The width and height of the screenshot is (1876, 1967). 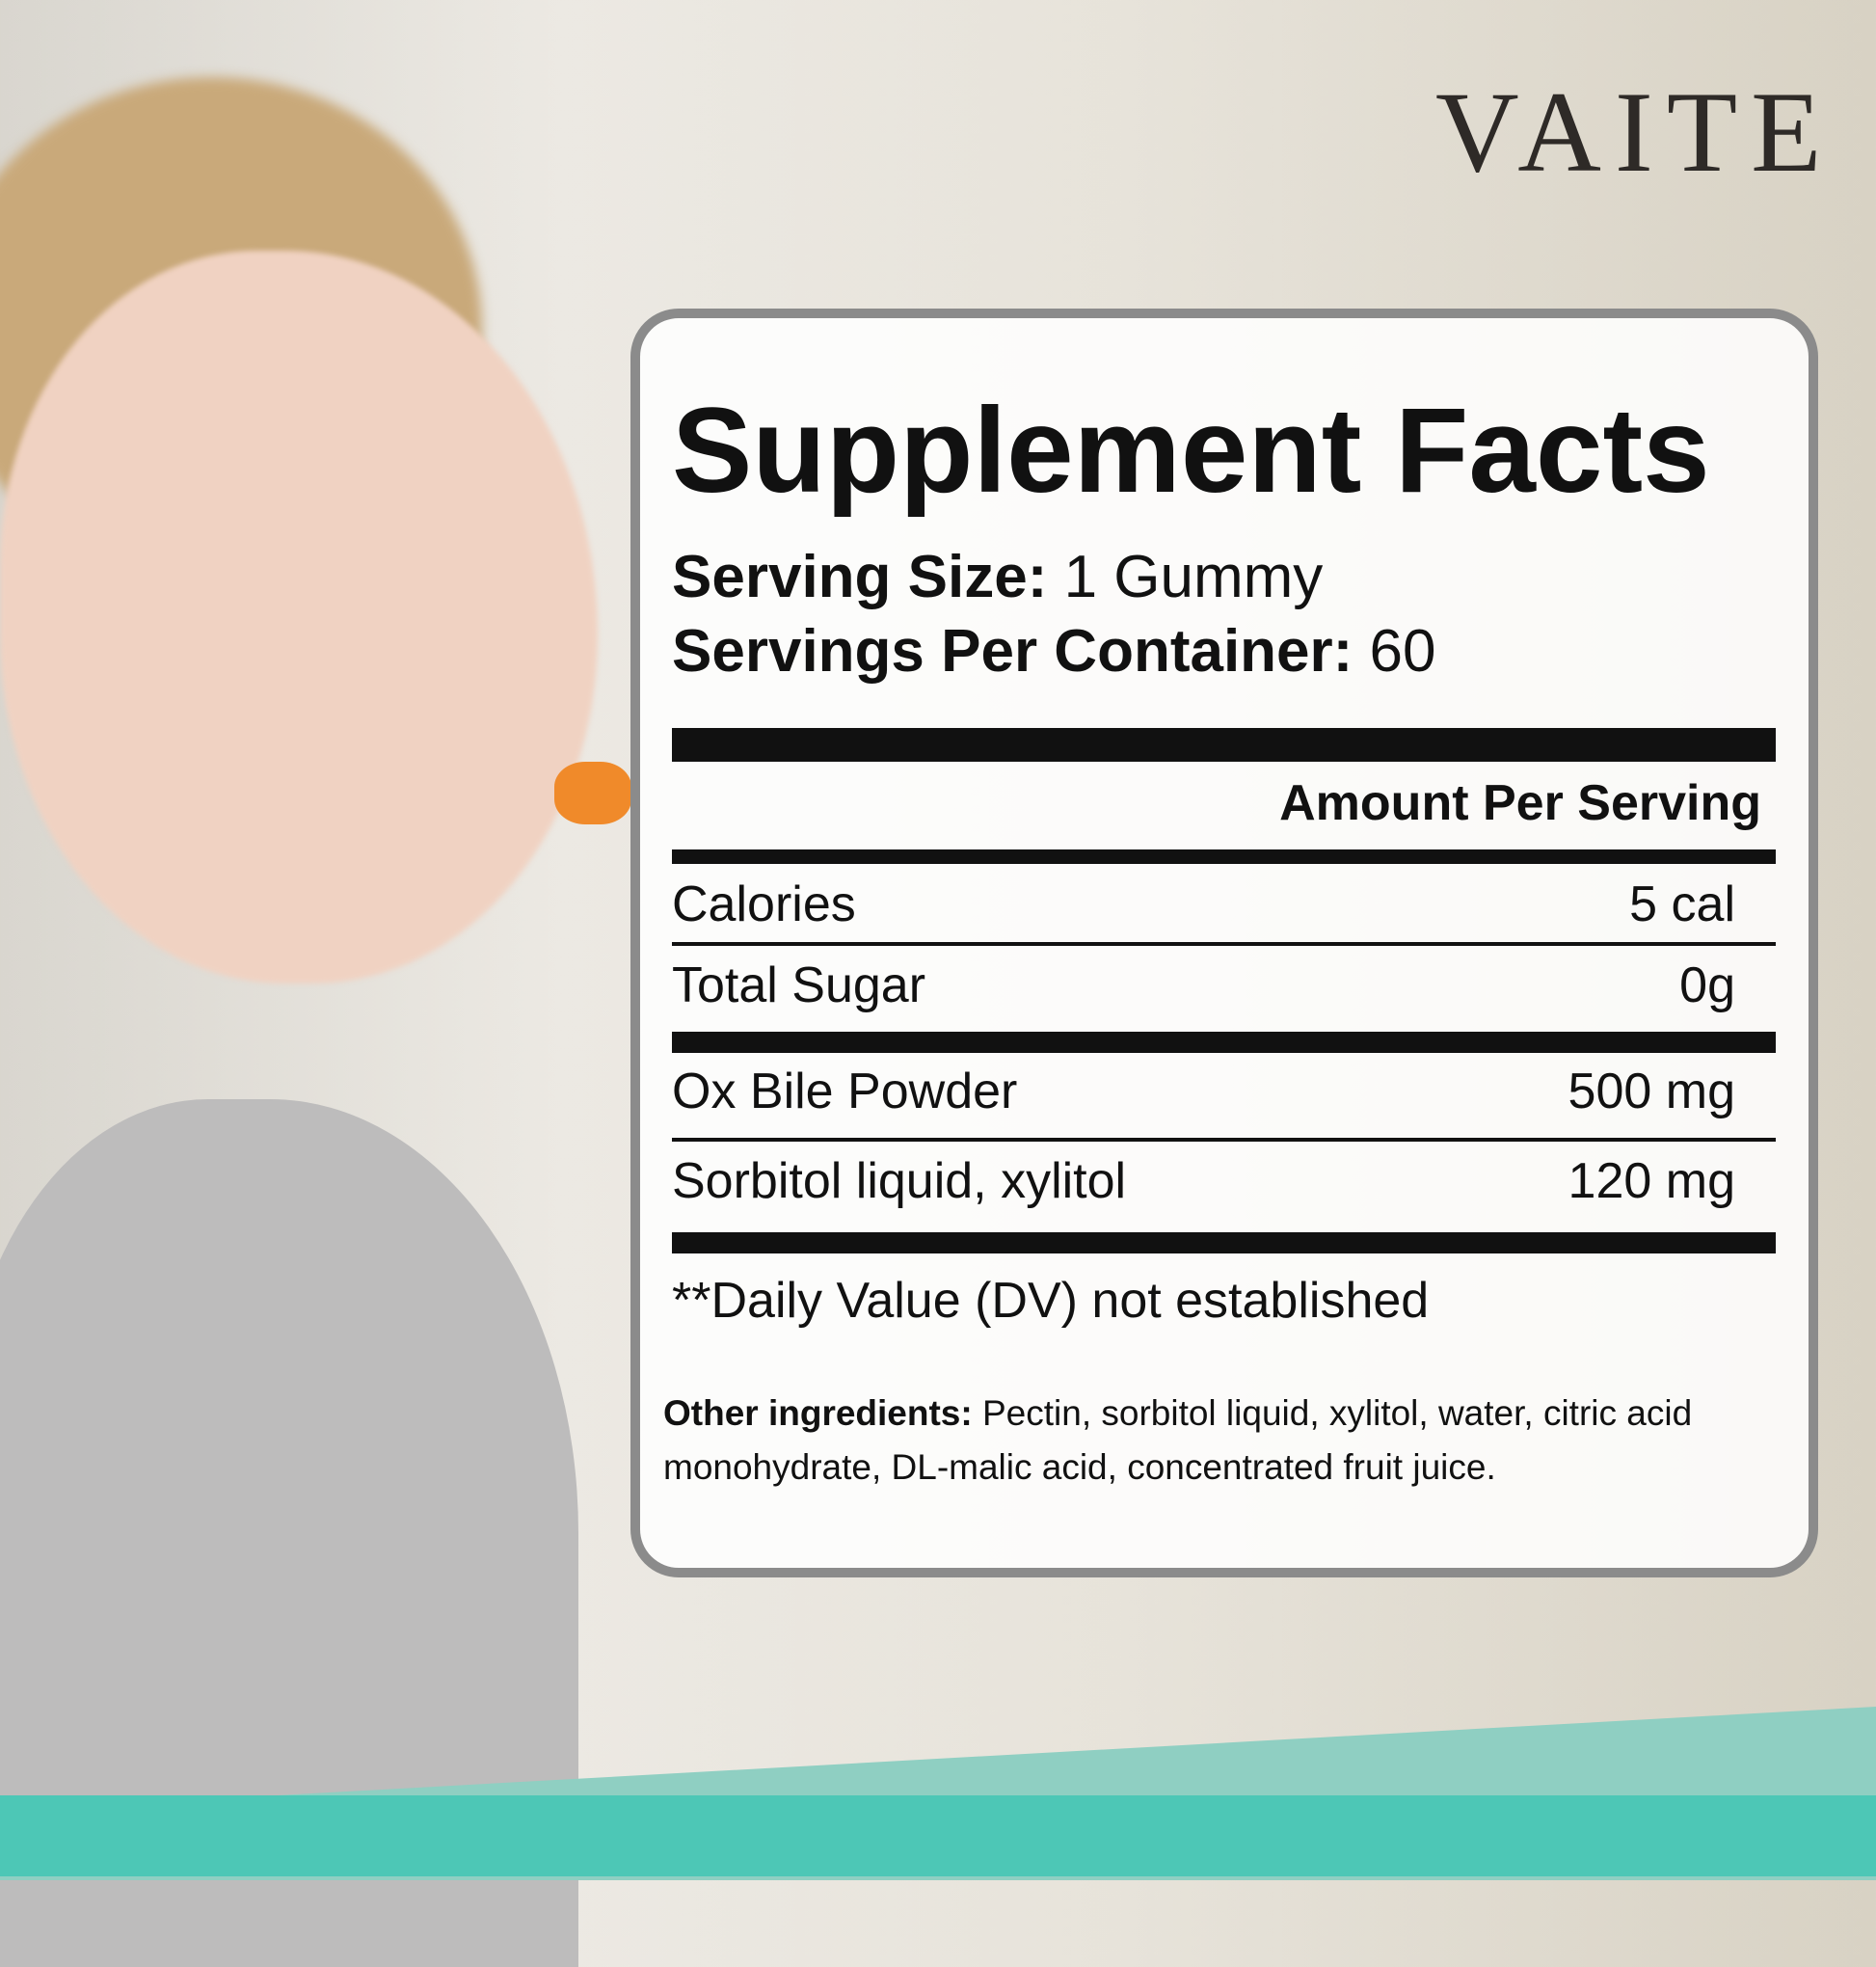 What do you see at coordinates (1651, 1181) in the screenshot?
I see `row-value: 120 mg` at bounding box center [1651, 1181].